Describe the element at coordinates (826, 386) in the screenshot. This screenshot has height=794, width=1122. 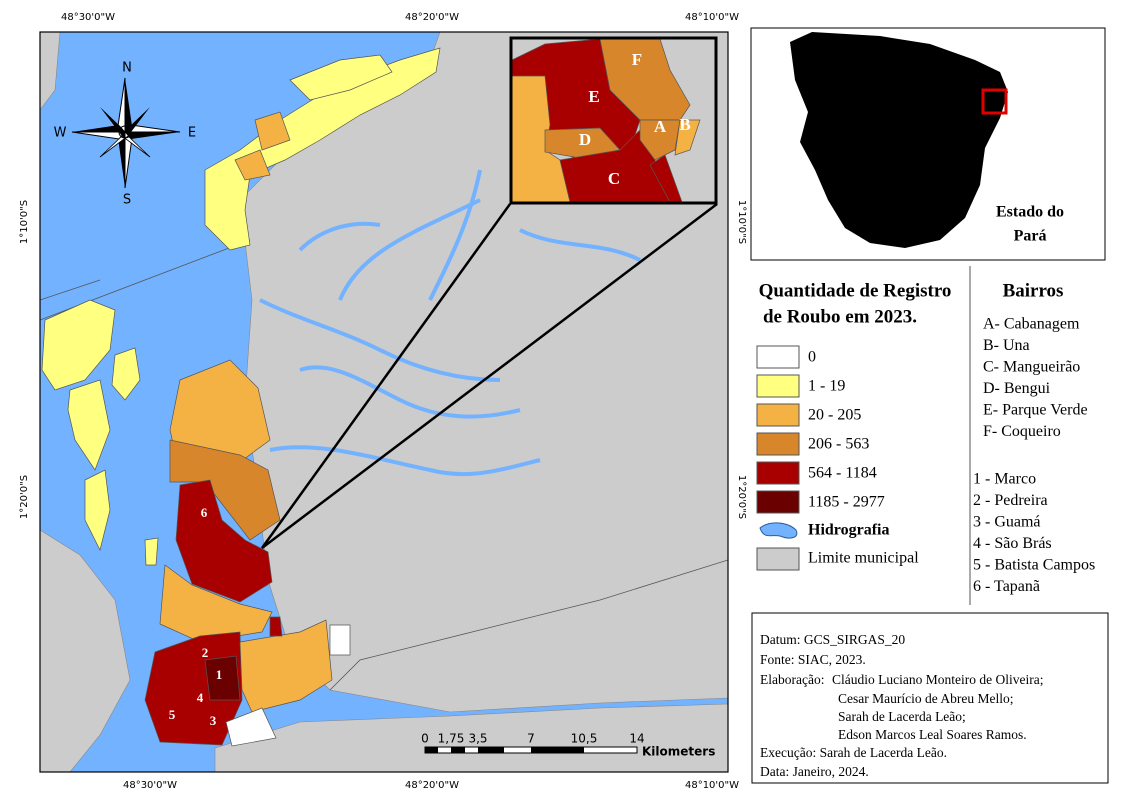
I see `legend-label: 1 - 19` at that location.